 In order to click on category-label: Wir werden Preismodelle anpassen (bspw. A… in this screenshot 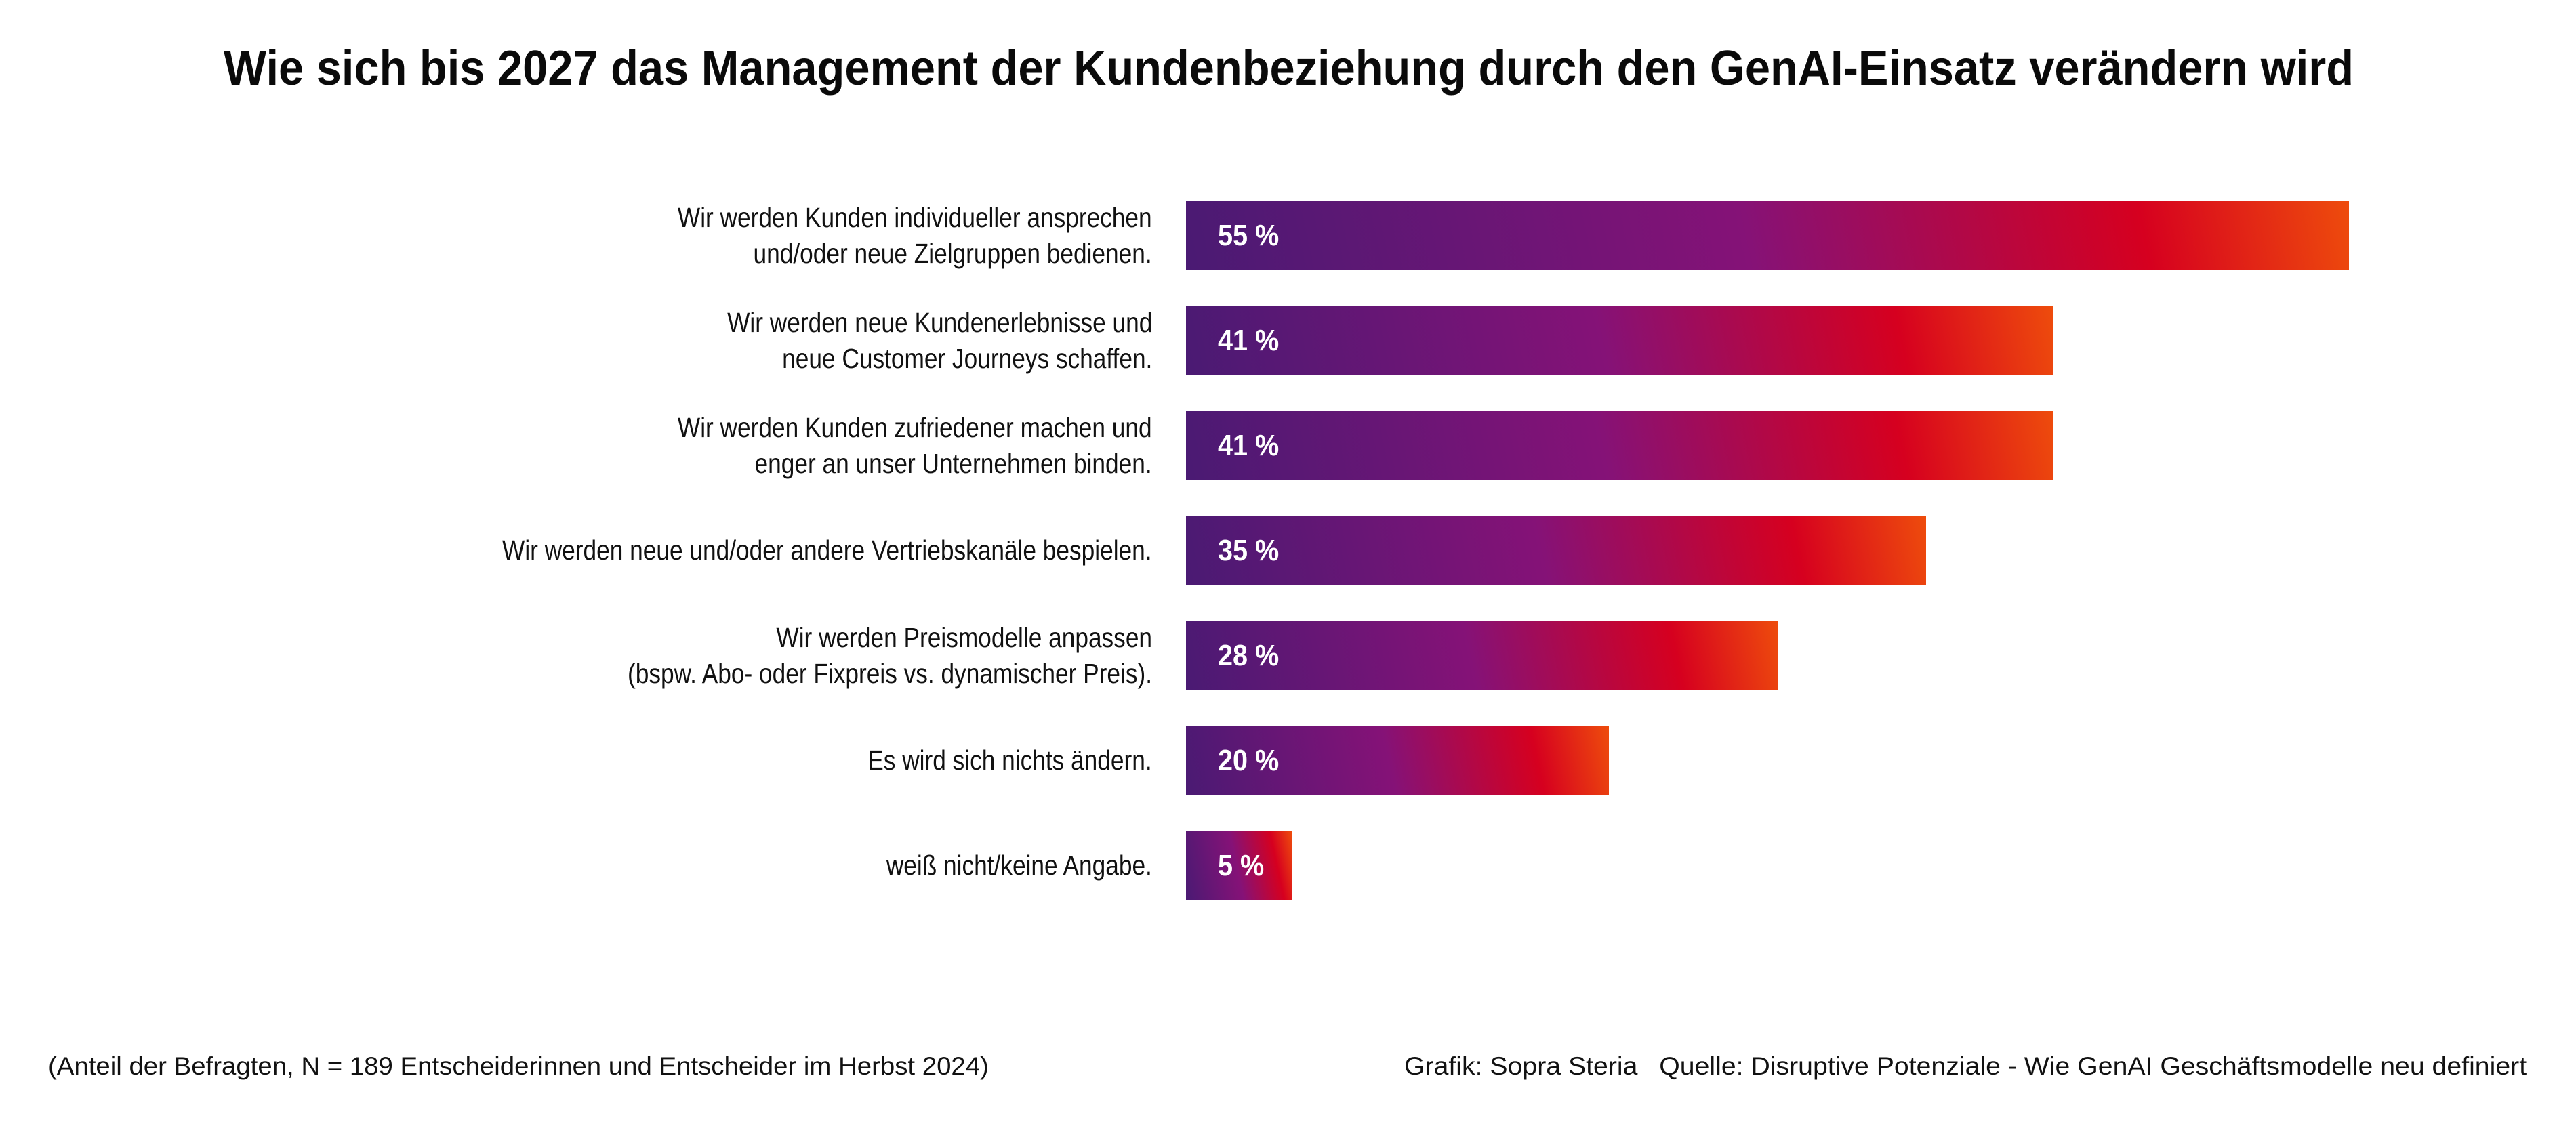, I will do `click(890, 656)`.